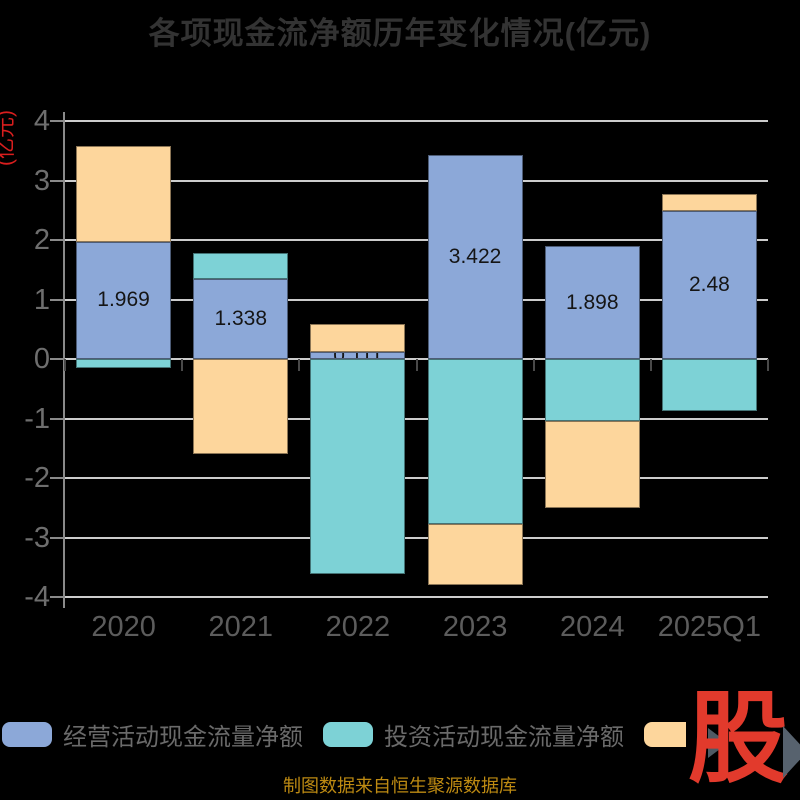 This screenshot has width=800, height=800. I want to click on bar-segment-2025Q1-s0: 2.48, so click(709, 285).